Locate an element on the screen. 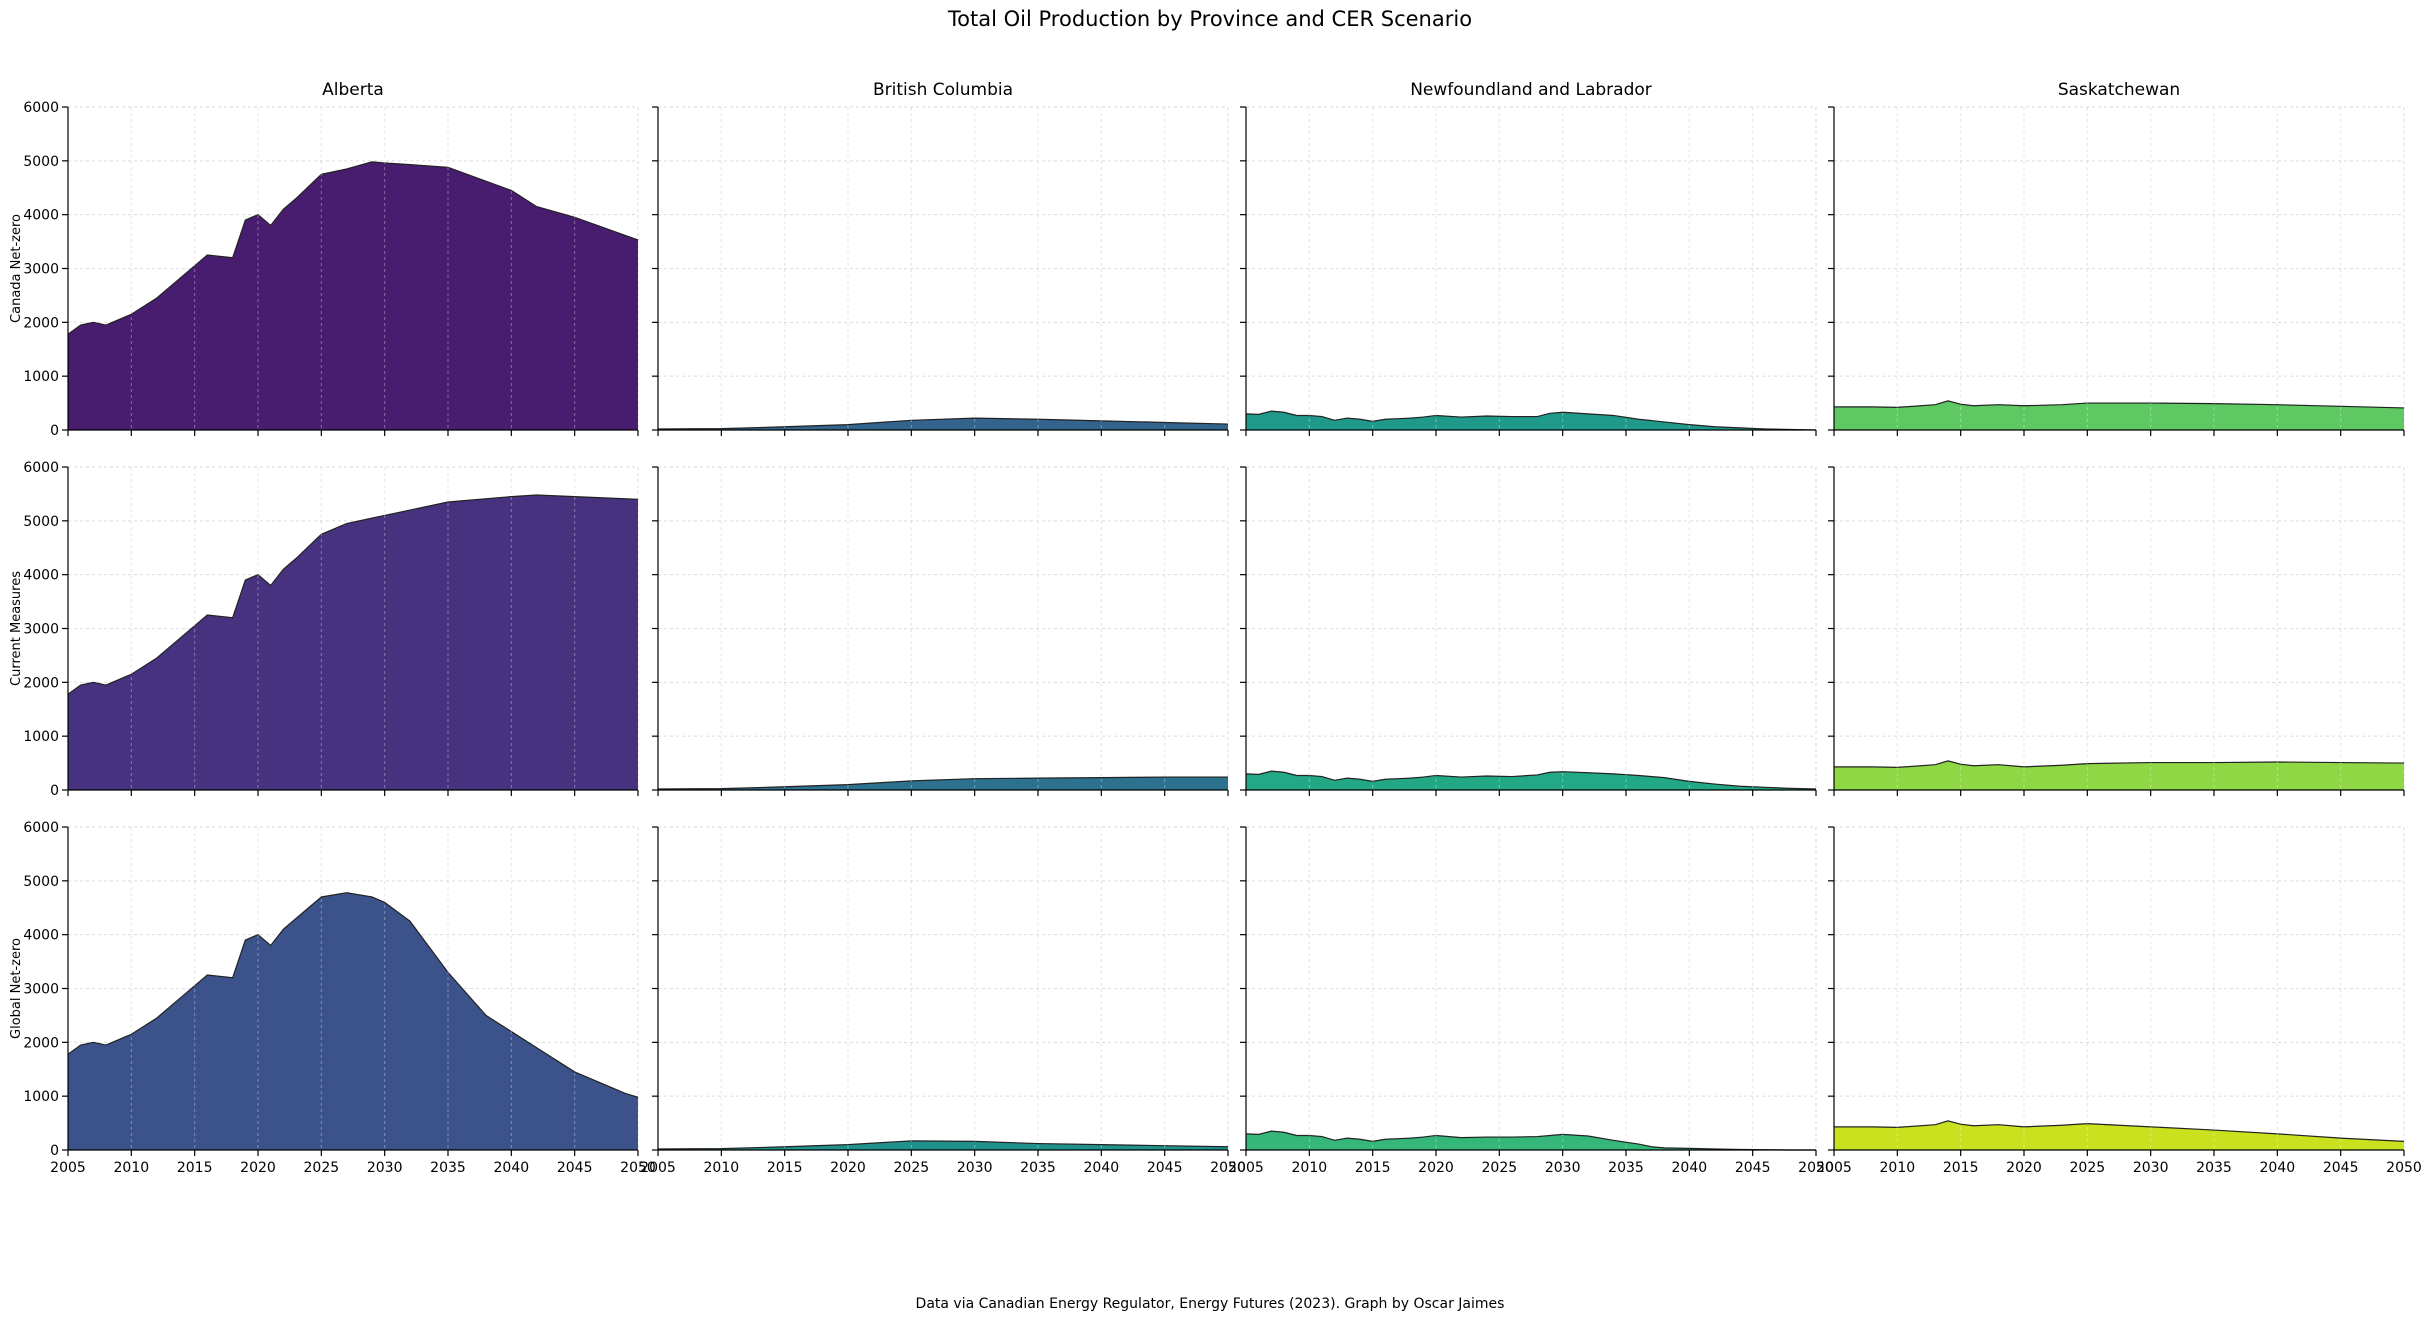 The image size is (2421, 1319). panel-2-1: 2005 2010 2015 2020 2025 2030 2035 2040 2045 2050 is located at coordinates (943, 1001).